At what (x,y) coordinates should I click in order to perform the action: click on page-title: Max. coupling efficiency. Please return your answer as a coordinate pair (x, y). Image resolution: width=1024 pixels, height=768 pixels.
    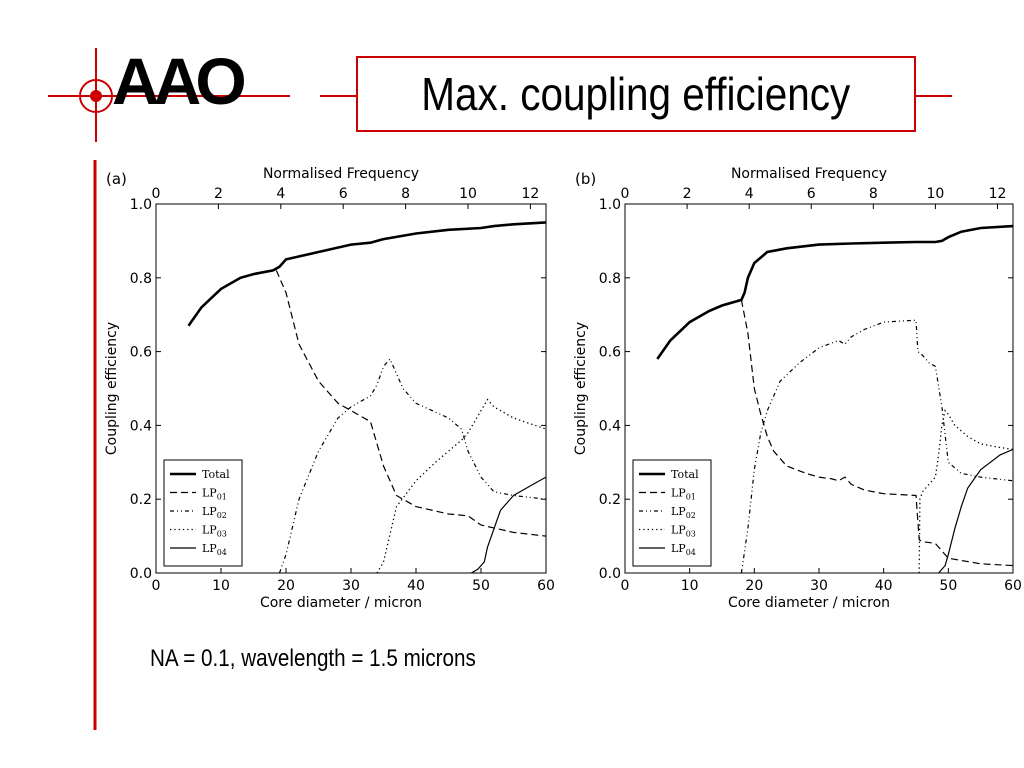
    Looking at the image, I should click on (636, 94).